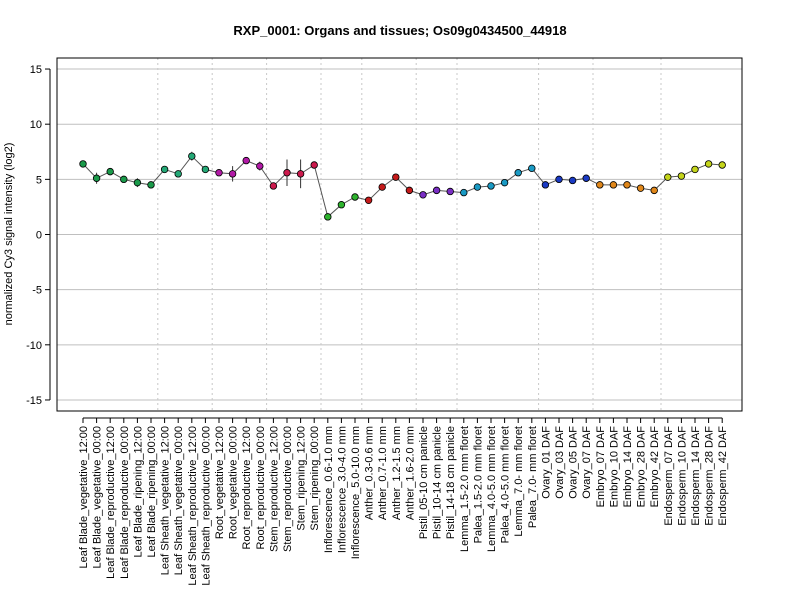 The image size is (800, 600). What do you see at coordinates (288, 489) in the screenshot?
I see `x-tick-label: Stem_reproductive_00:00` at bounding box center [288, 489].